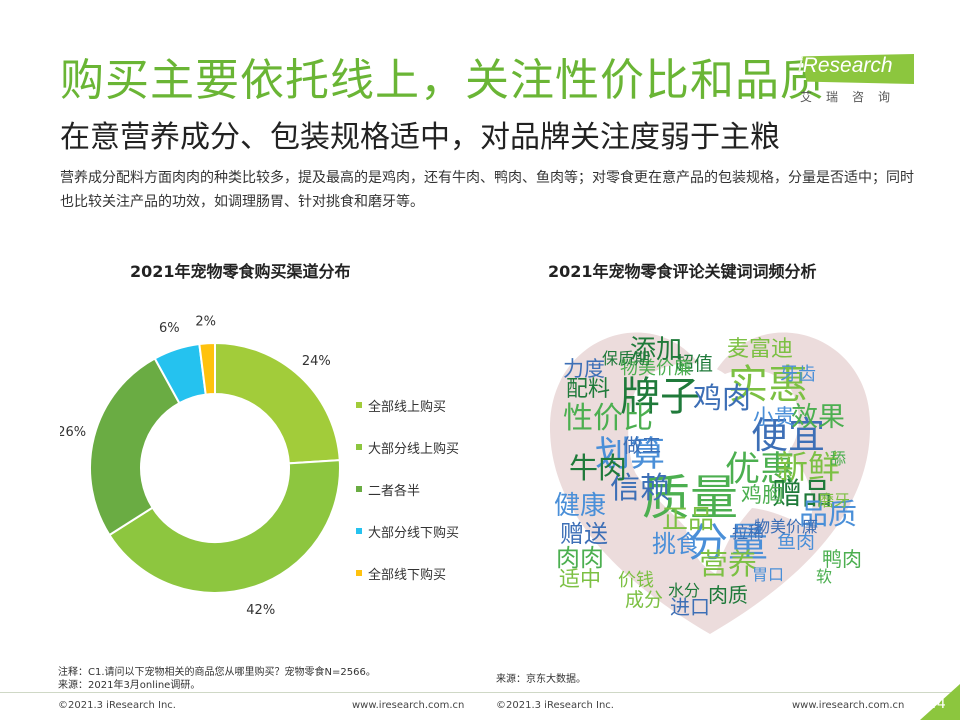  What do you see at coordinates (442, 80) in the screenshot?
I see `page-title: 购买主要依托线上，关注性价比和品质` at bounding box center [442, 80].